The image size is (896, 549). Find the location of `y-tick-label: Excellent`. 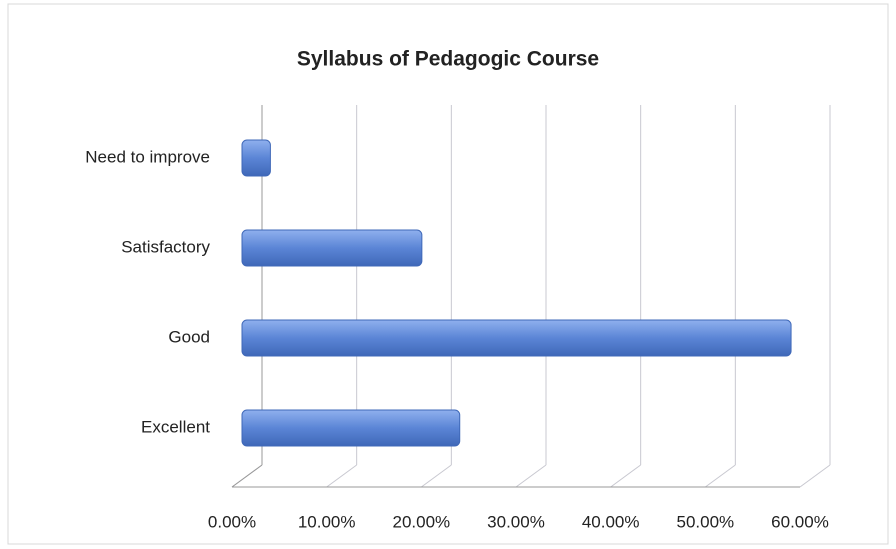

y-tick-label: Excellent is located at coordinates (175, 426).